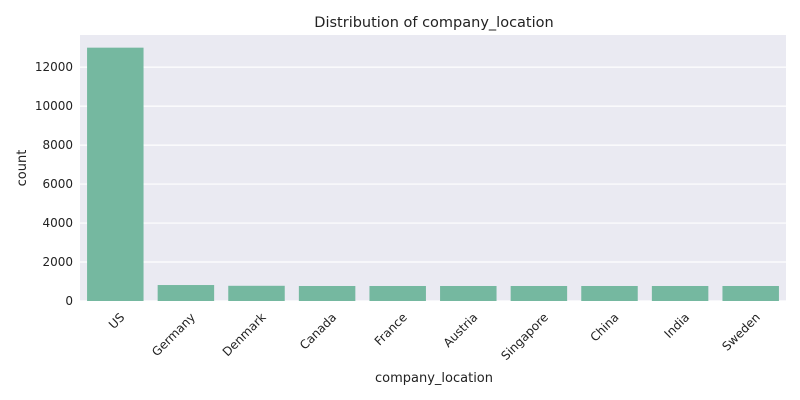  I want to click on bar-canada, so click(327, 293).